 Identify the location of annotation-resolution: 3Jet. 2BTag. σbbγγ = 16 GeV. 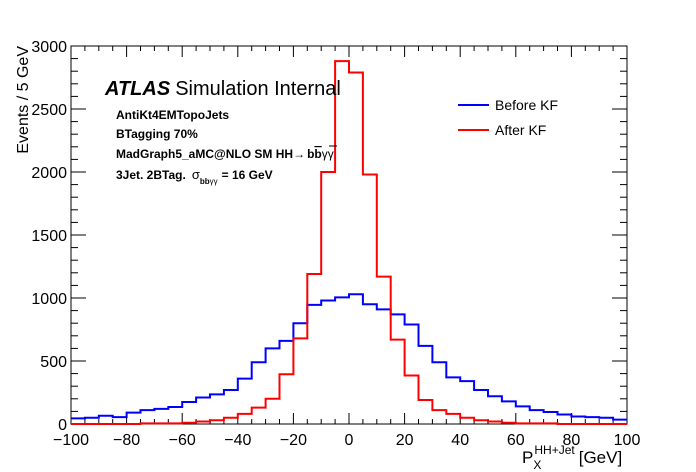
(194, 176).